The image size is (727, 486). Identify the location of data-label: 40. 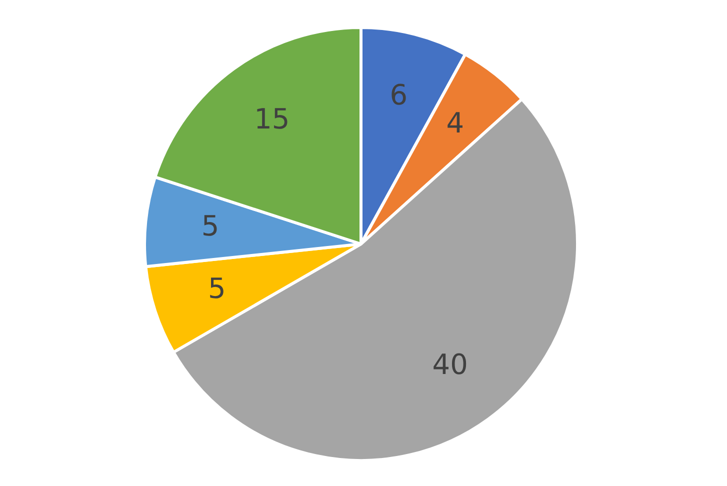
(450, 364).